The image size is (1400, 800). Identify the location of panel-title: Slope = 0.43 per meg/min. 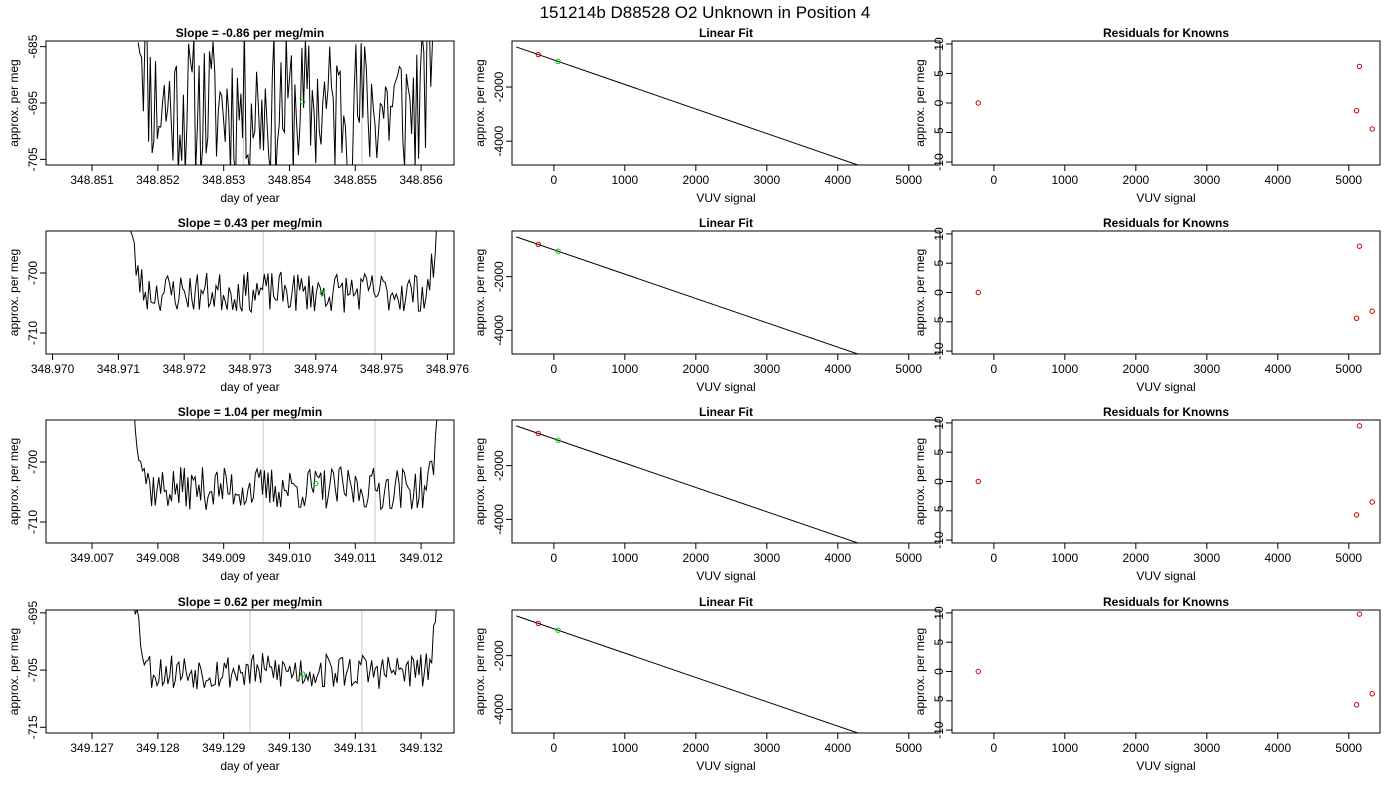
(250, 223).